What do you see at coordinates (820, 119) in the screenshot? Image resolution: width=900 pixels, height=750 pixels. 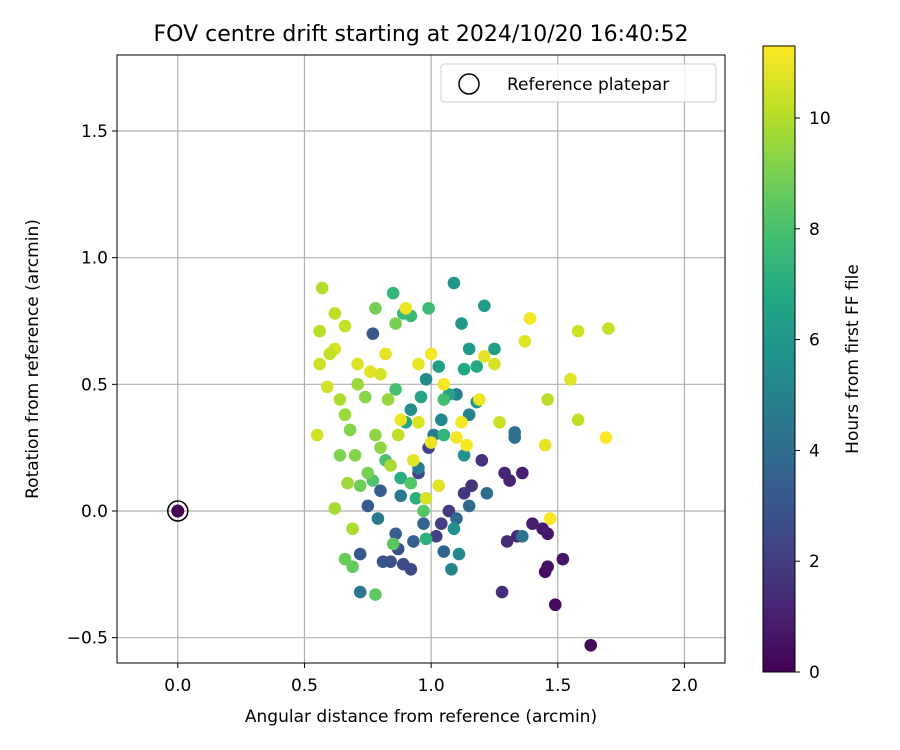 I see `colorbar-tick-label: 10` at bounding box center [820, 119].